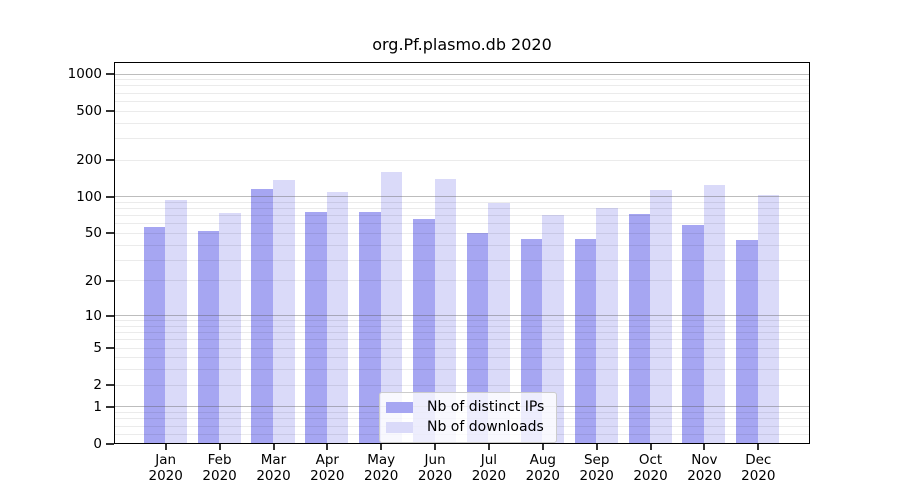  I want to click on x-tick-month: Jun, so click(435, 460).